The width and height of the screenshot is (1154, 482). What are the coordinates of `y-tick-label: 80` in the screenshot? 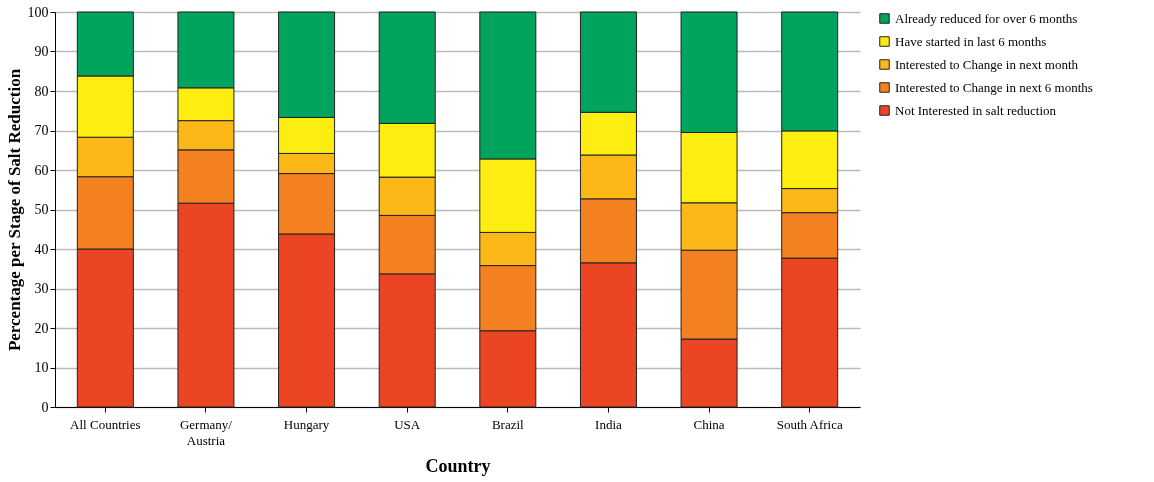 It's located at (41, 91).